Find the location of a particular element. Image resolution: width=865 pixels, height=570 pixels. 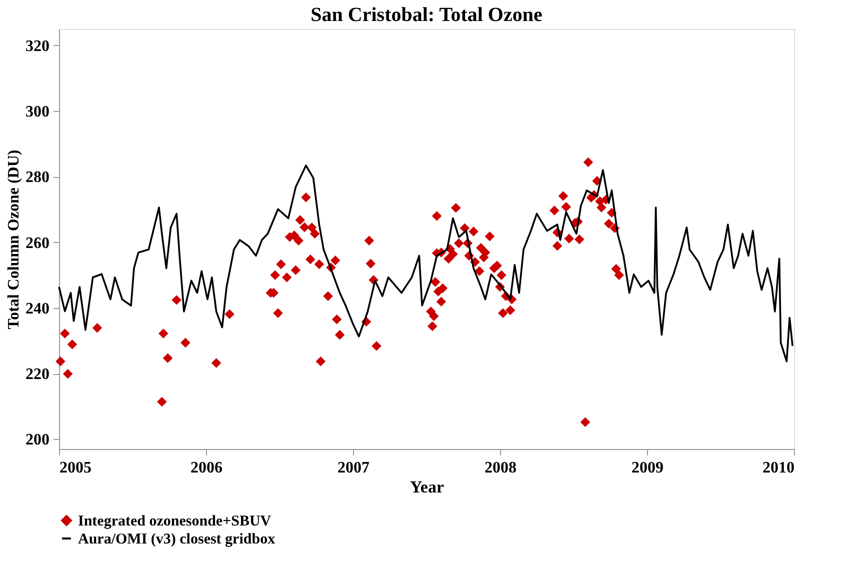

x-tick-label: 2010 is located at coordinates (778, 468).